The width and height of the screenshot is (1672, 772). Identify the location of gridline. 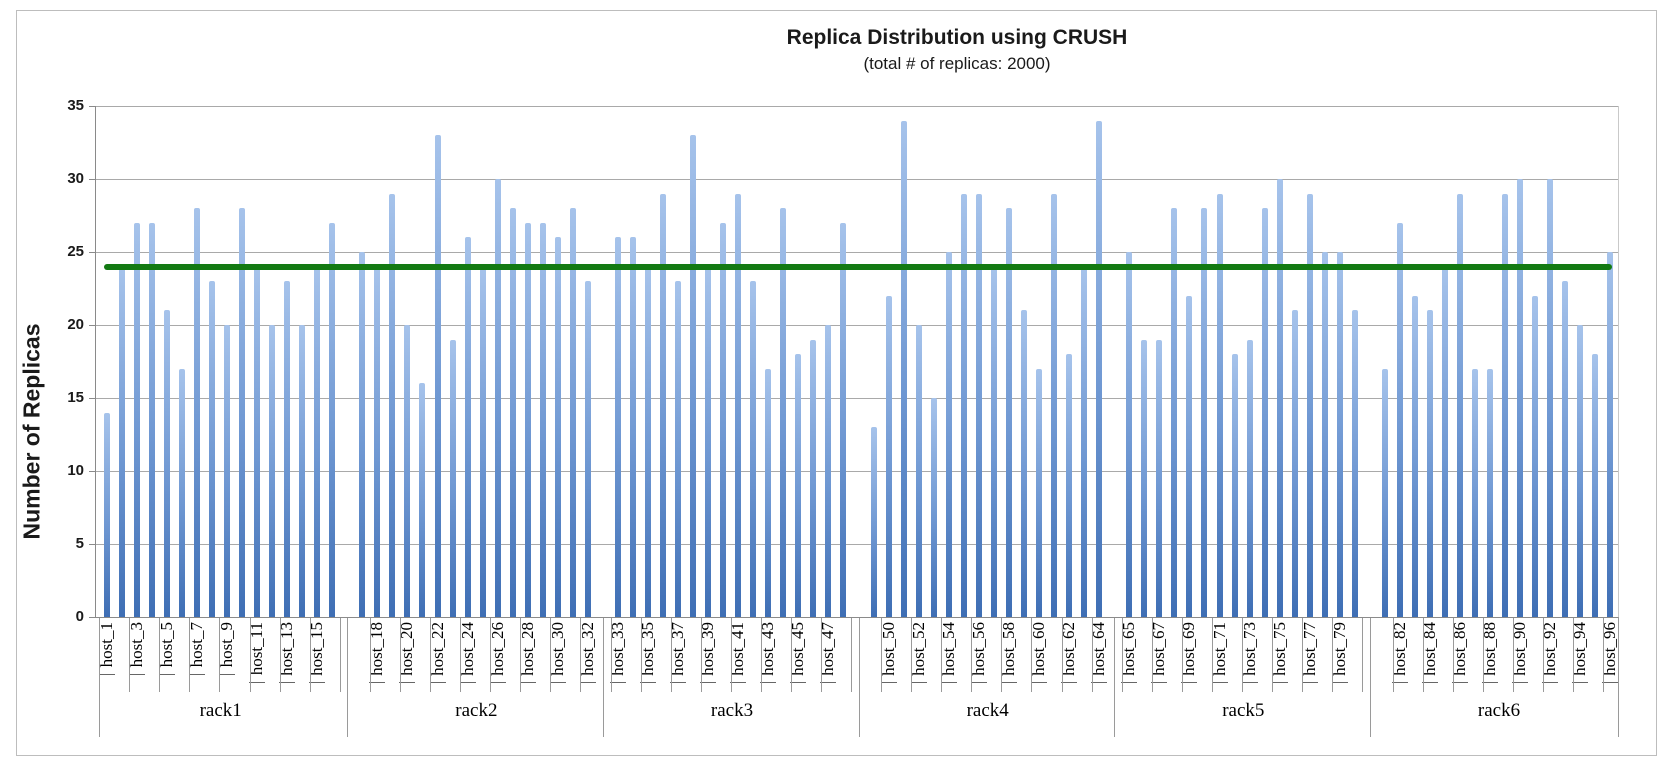
(856, 398).